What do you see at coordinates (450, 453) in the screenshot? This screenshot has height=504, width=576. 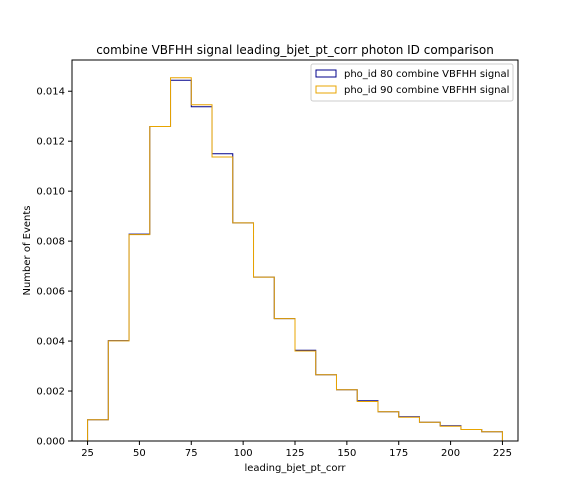 I see `x-tick-label: 200` at bounding box center [450, 453].